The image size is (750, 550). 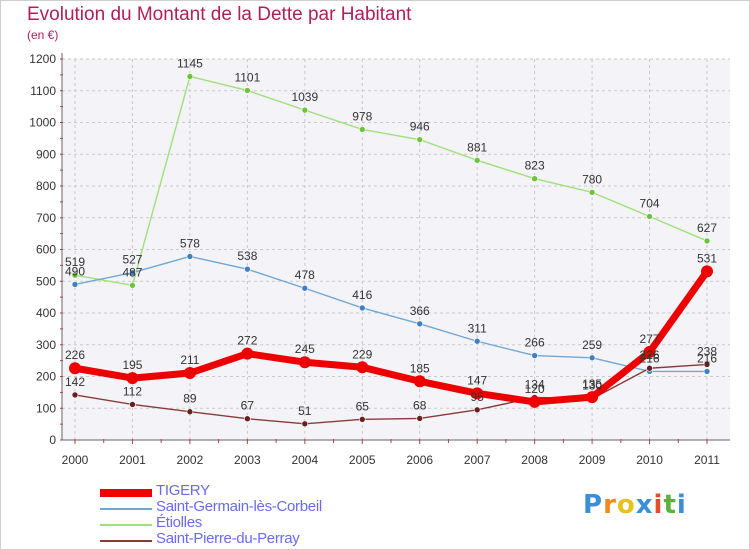 What do you see at coordinates (477, 460) in the screenshot?
I see `x-tick-label: 2007` at bounding box center [477, 460].